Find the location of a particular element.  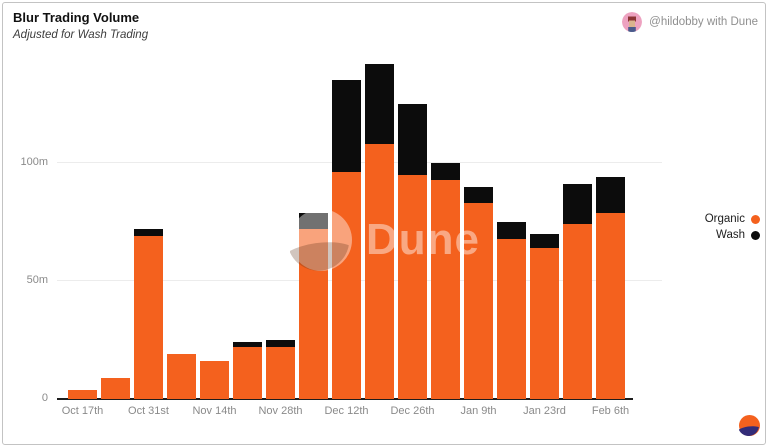

bar-organic-nov-28th is located at coordinates (280, 373).